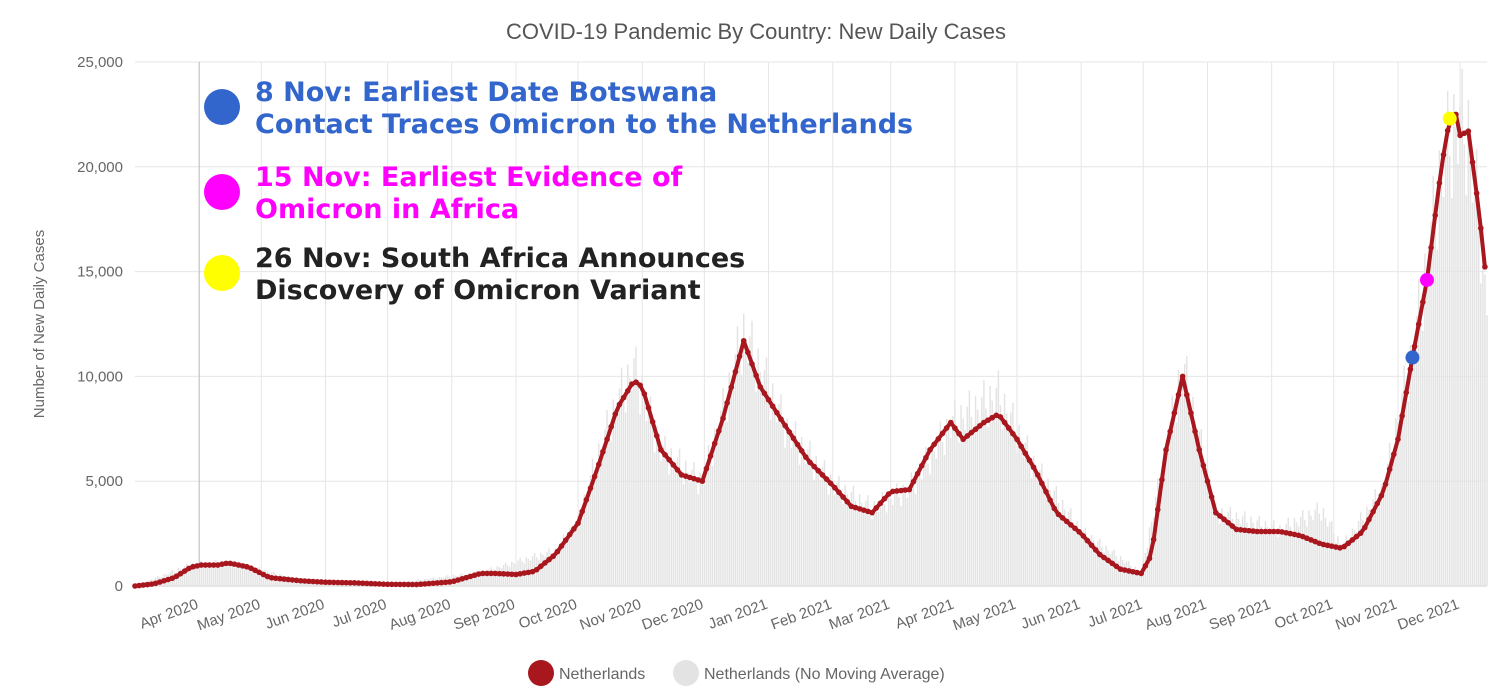  What do you see at coordinates (1115, 613) in the screenshot?
I see `x-tick-label: Jul 2021` at bounding box center [1115, 613].